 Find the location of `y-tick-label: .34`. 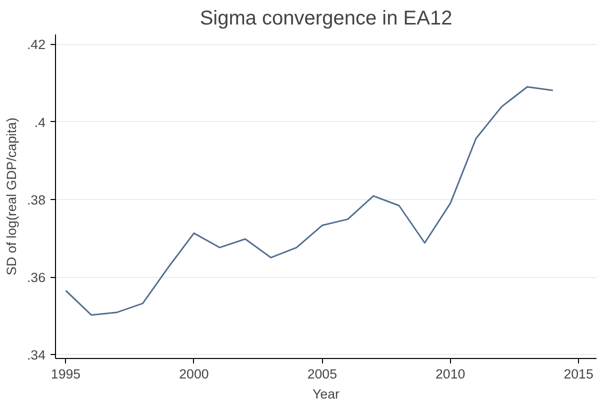

y-tick-label: .34 is located at coordinates (36, 355).